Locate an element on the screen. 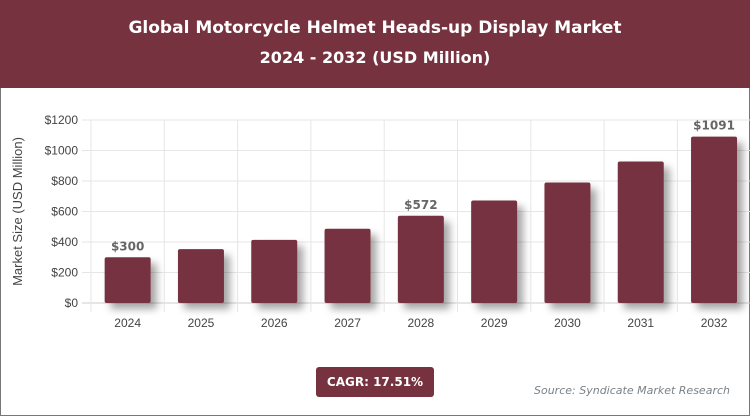  bar-2024 is located at coordinates (127, 280).